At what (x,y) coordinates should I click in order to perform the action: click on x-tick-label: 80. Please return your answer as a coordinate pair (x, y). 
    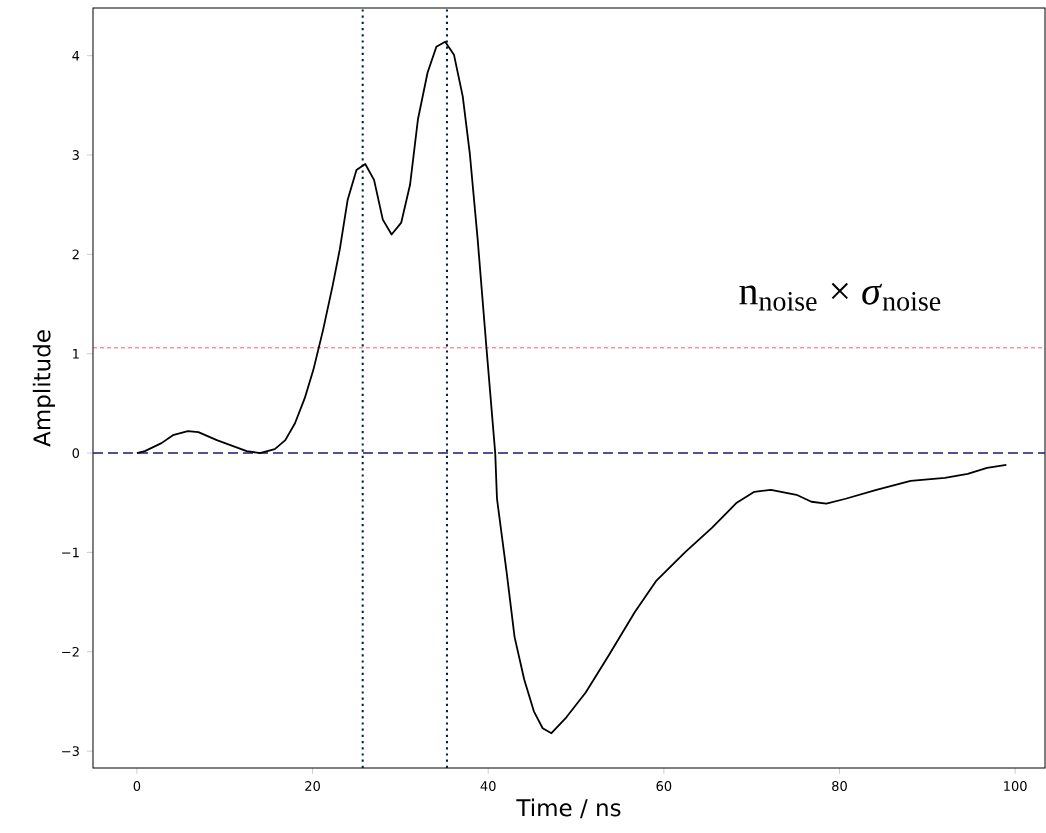
    Looking at the image, I should click on (839, 786).